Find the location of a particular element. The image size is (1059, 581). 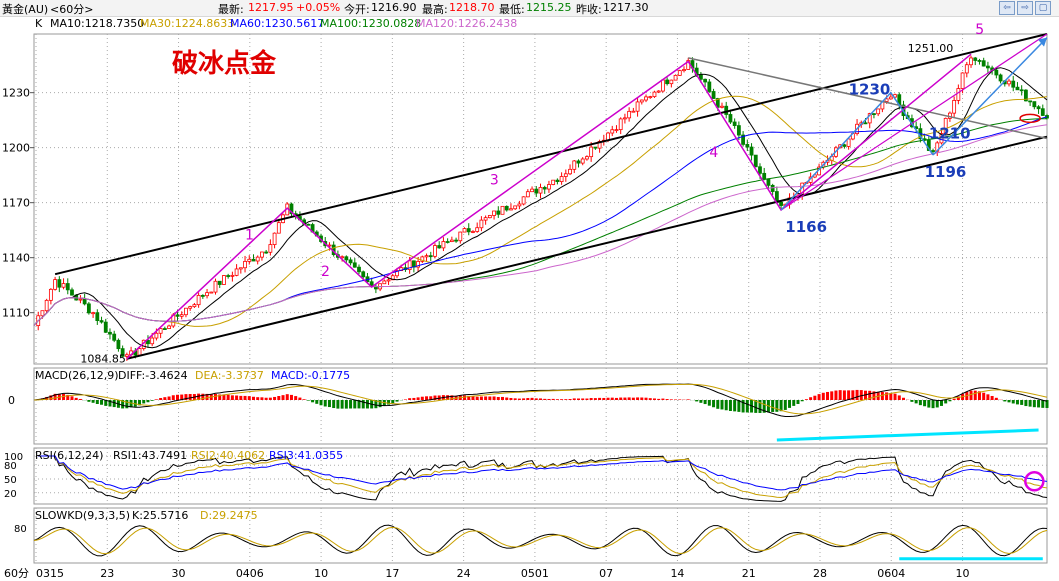

level-label: 1166 is located at coordinates (806, 227).